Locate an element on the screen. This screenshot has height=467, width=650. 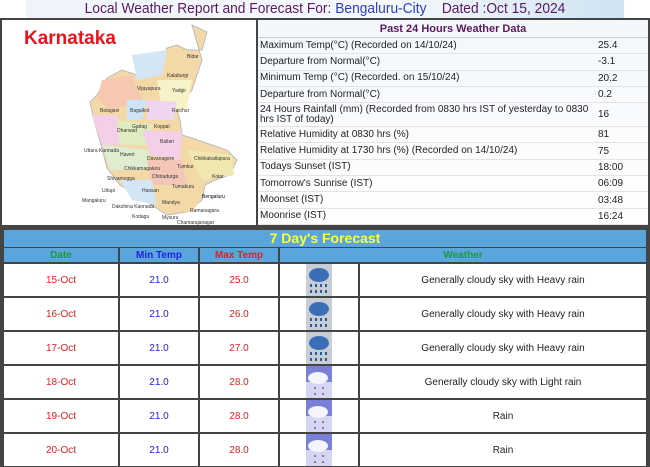
forecast-date: 16-Oct is located at coordinates (61, 314).